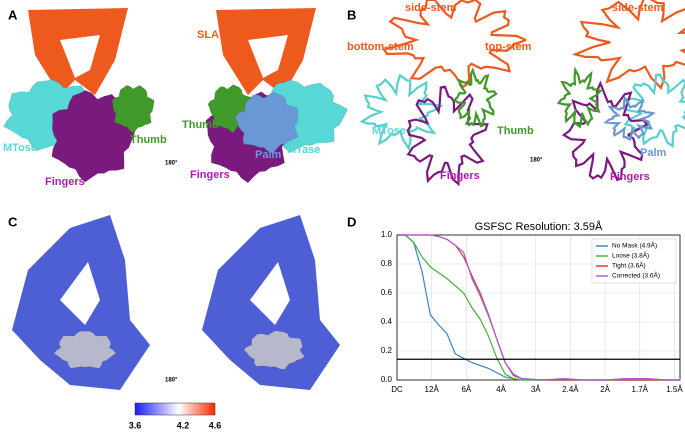 The height and width of the screenshot is (433, 685). I want to click on ribbon-palm, so click(629, 118).